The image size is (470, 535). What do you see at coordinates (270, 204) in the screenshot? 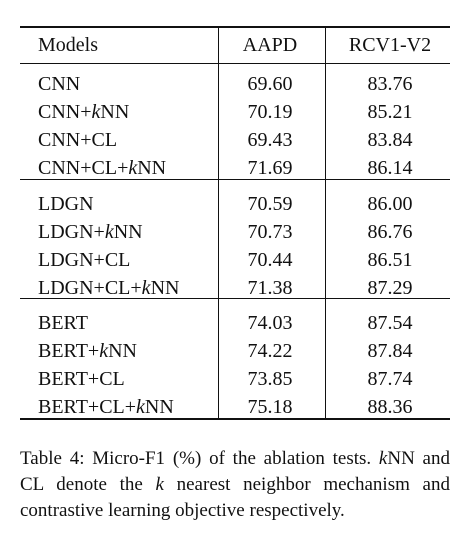
I see `aapd-cell: 70.59` at bounding box center [270, 204].